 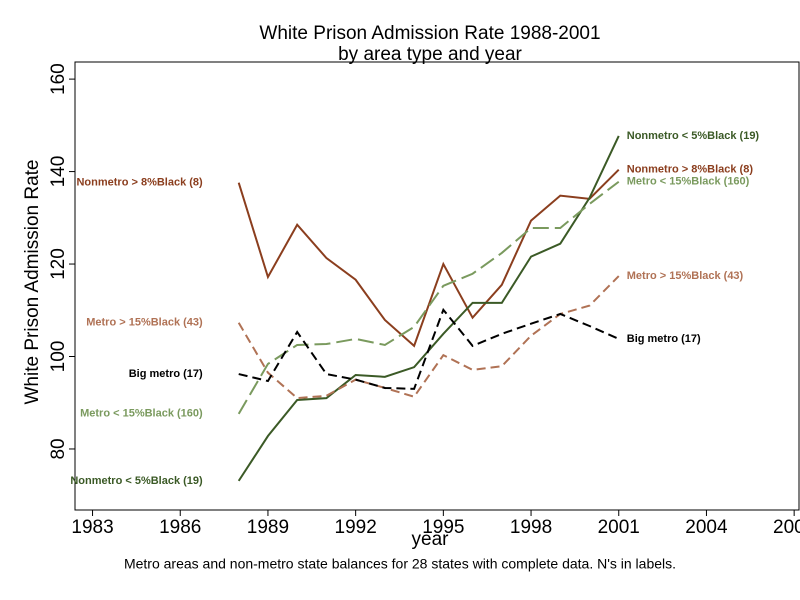 What do you see at coordinates (531, 527) in the screenshot?
I see `x-tick-label: 1998` at bounding box center [531, 527].